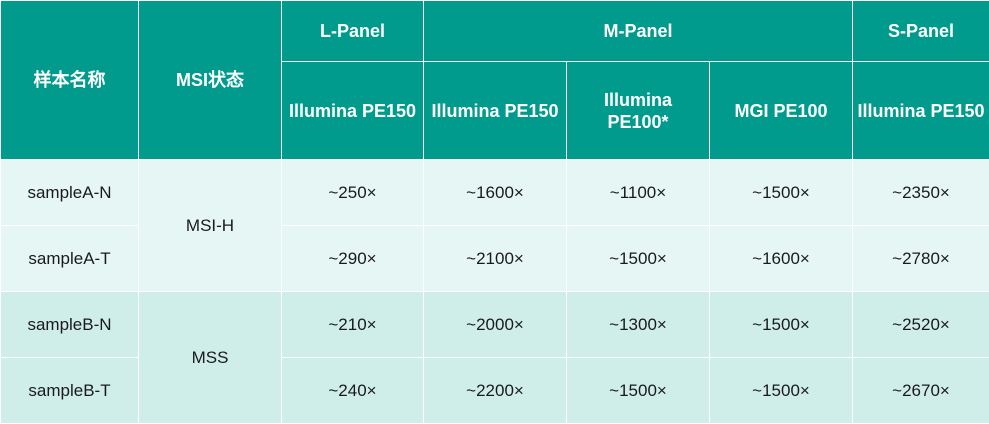  What do you see at coordinates (921, 259) in the screenshot?
I see `cell-depth: ~2780×` at bounding box center [921, 259].